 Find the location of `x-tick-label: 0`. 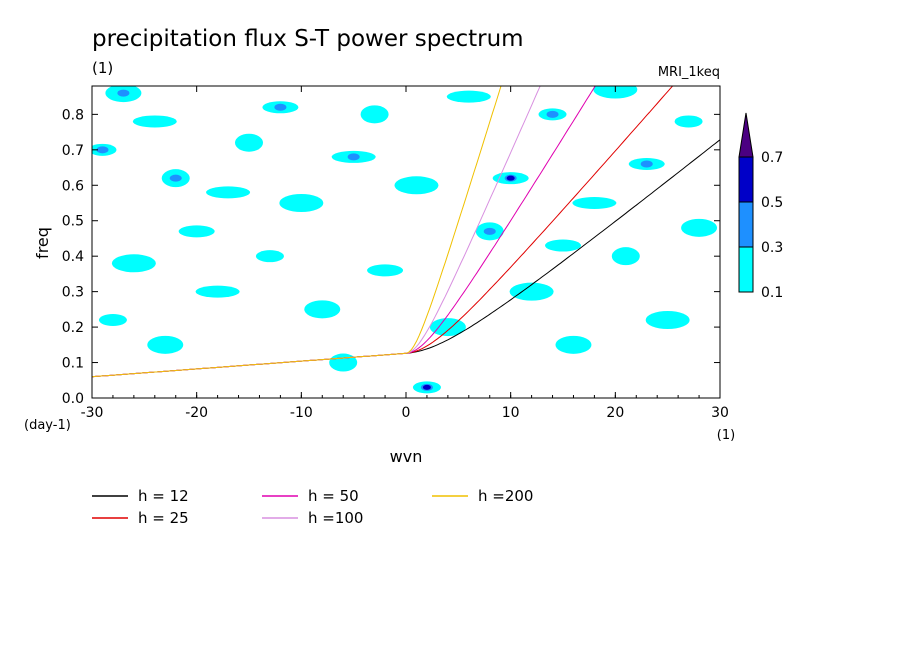

x-tick-label: 0 is located at coordinates (406, 413).